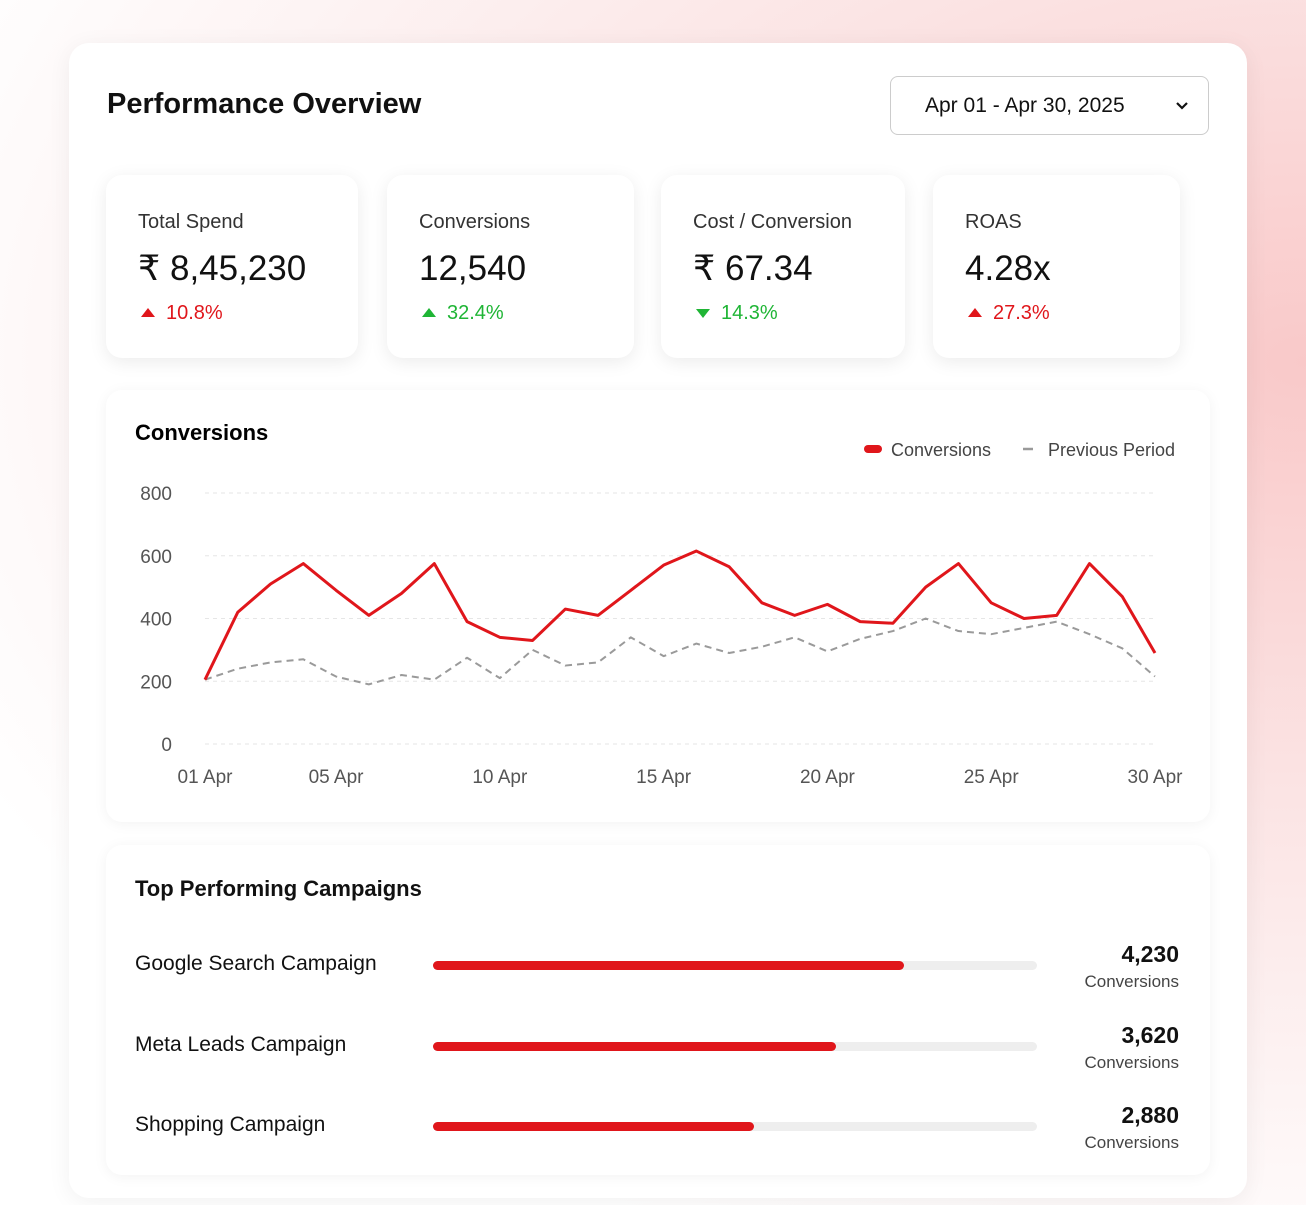  What do you see at coordinates (828, 777) in the screenshot?
I see `x-tick-label: 20 Apr` at bounding box center [828, 777].